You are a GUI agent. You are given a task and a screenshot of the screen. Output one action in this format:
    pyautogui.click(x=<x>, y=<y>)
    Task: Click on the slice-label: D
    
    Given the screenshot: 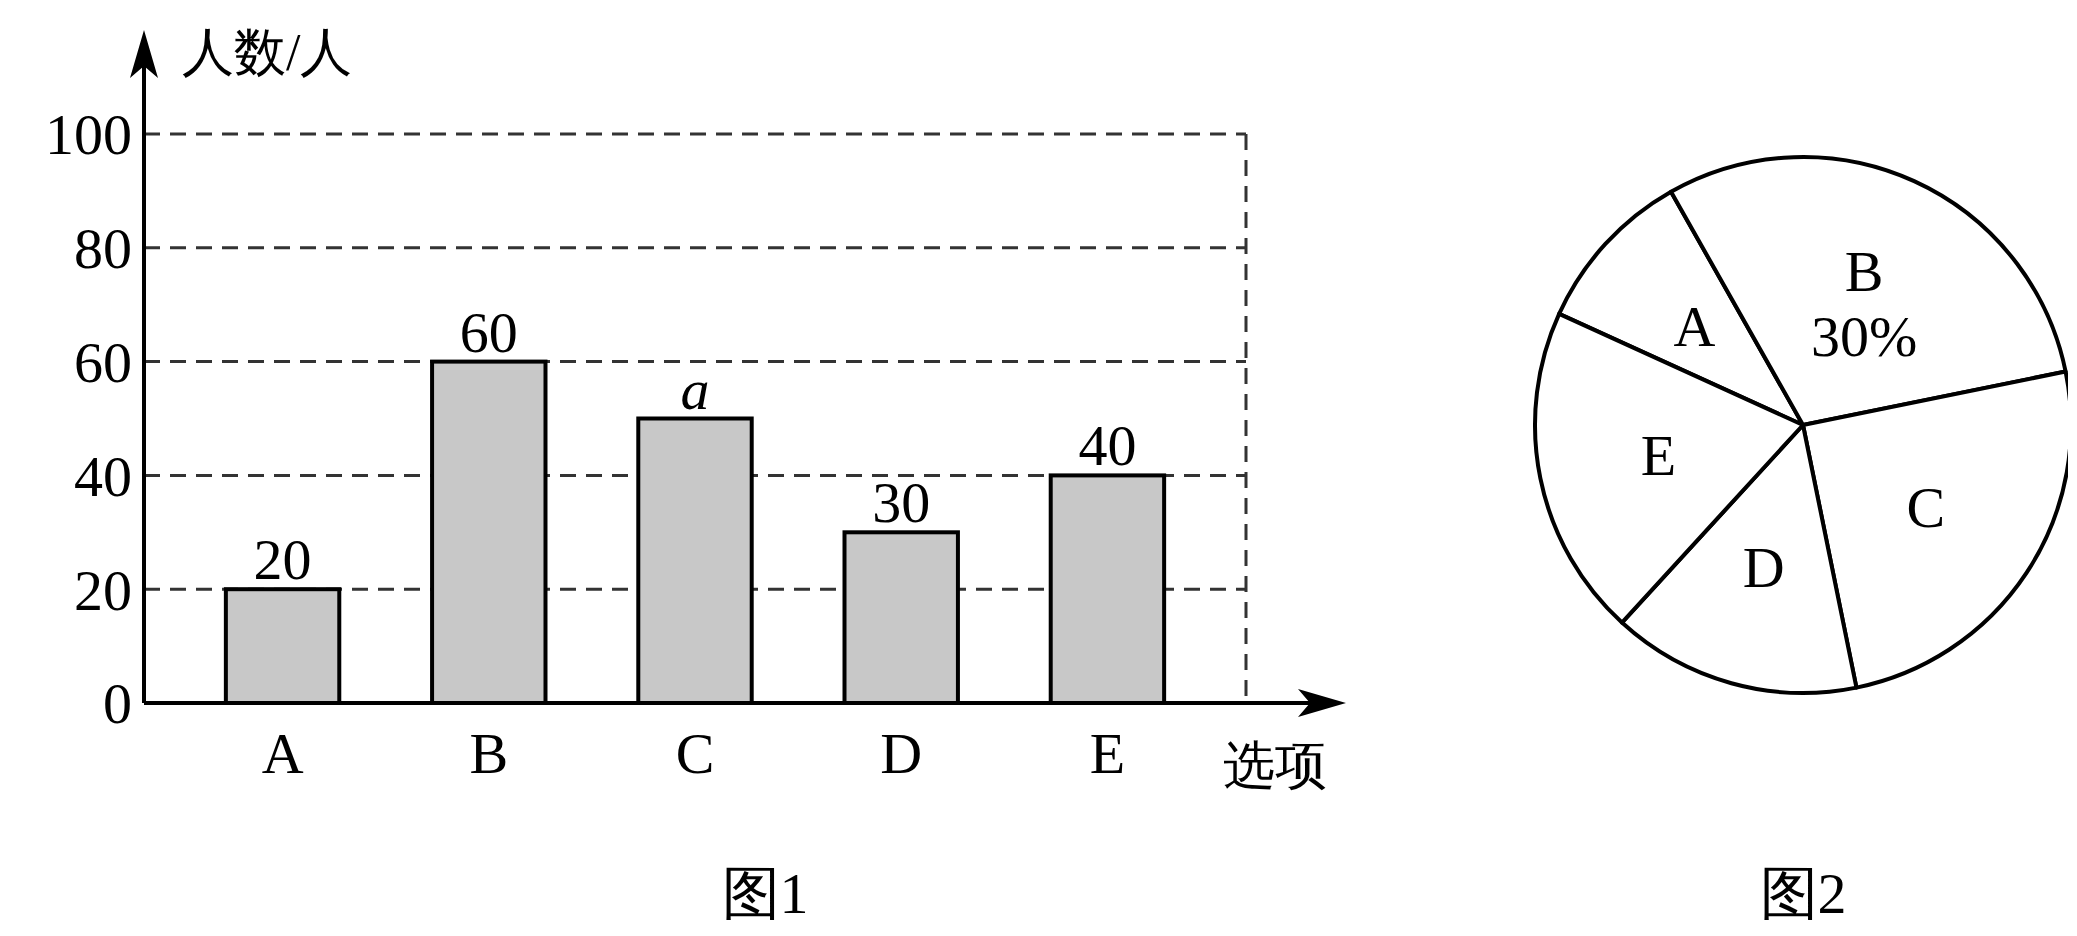 What is the action you would take?
    pyautogui.click(x=1763, y=568)
    